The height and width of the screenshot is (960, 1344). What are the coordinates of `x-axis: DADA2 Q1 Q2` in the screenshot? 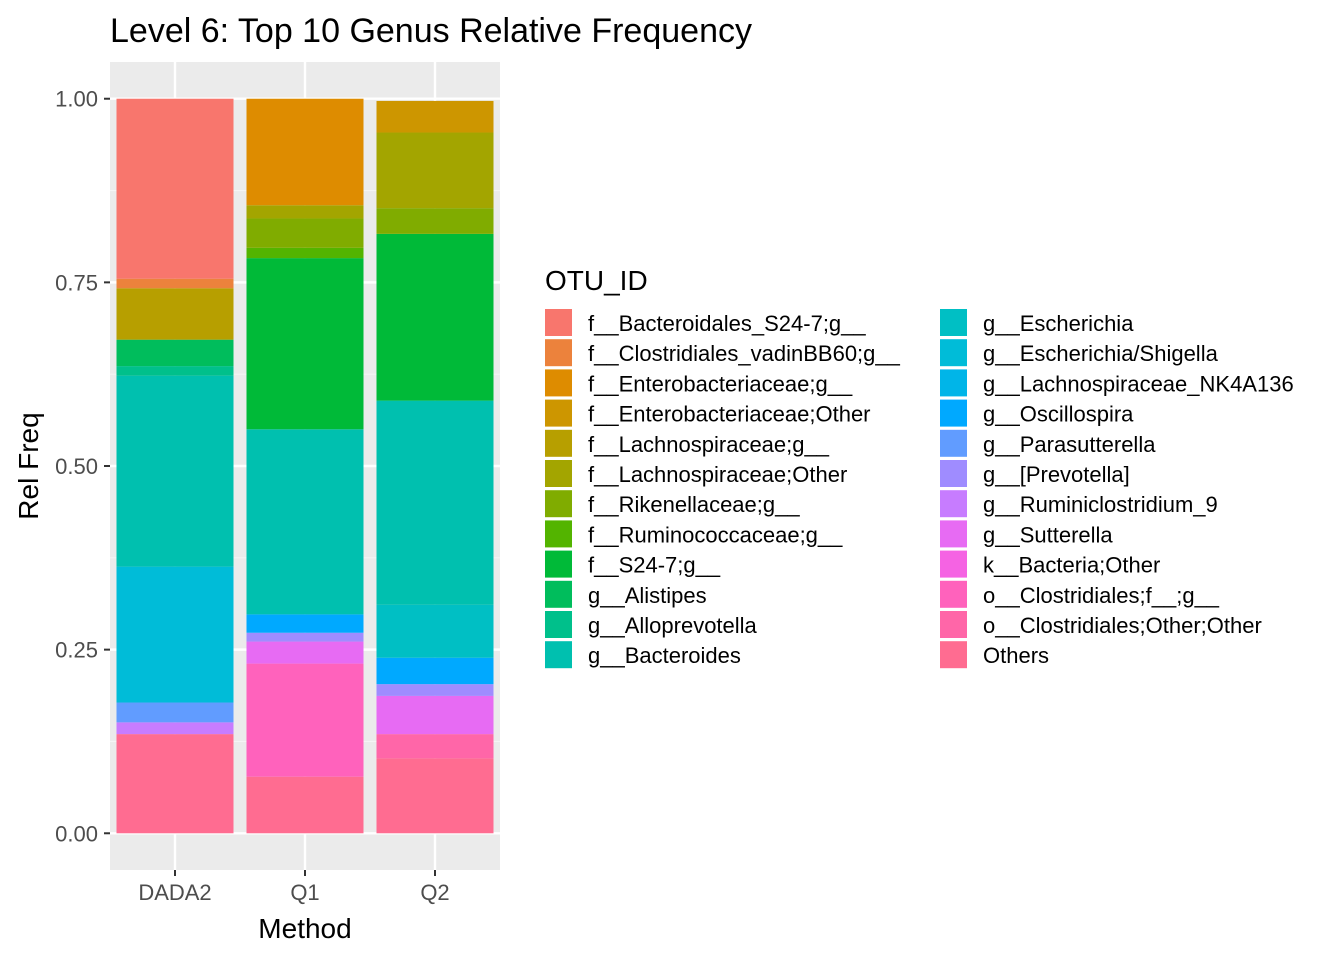 It's located at (294, 887).